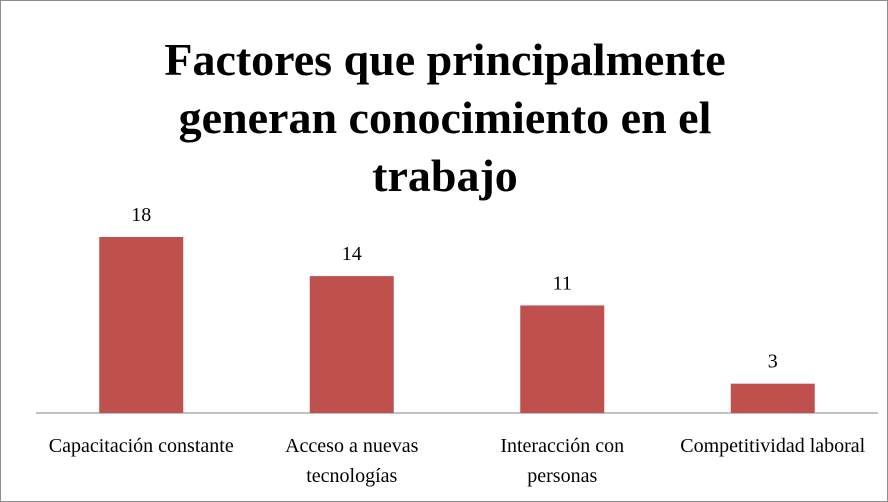 Image resolution: width=888 pixels, height=502 pixels. What do you see at coordinates (562, 283) in the screenshot?
I see `value-label: 11` at bounding box center [562, 283].